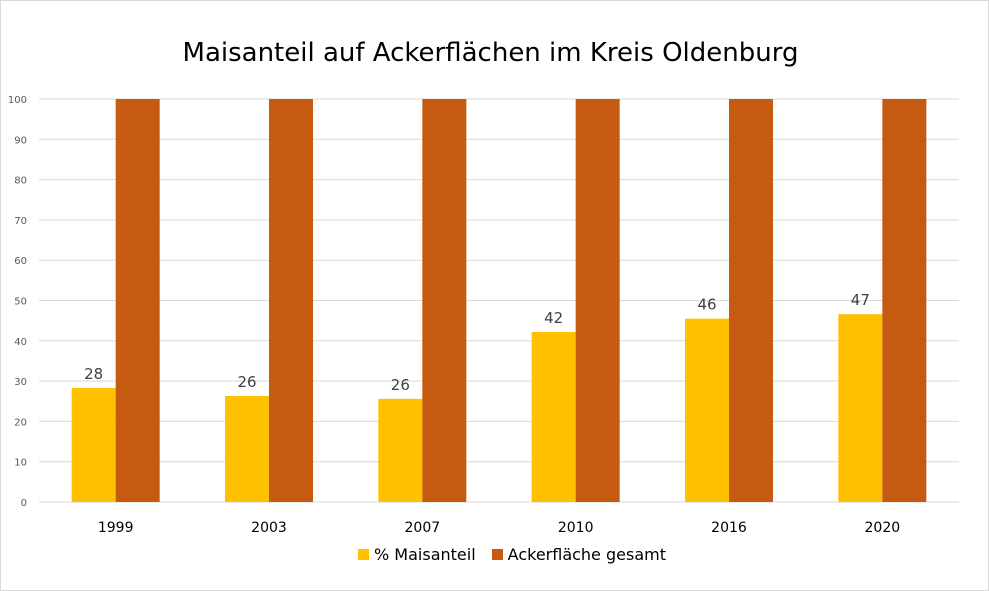  Describe the element at coordinates (17, 100) in the screenshot. I see `y-tick-label: 100` at that location.